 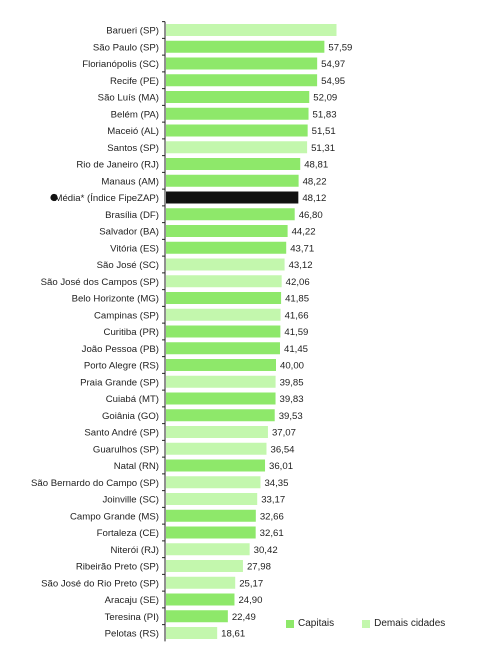 I want to click on value-label: 39,83, so click(x=292, y=399).